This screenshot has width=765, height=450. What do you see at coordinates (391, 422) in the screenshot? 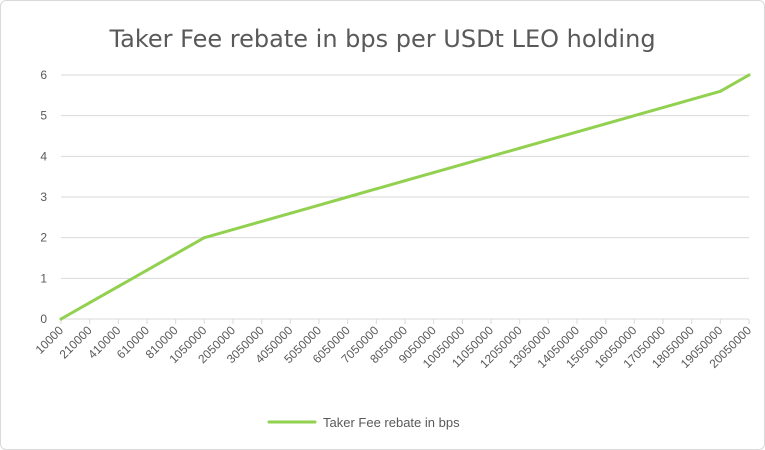
I see `legend-label: Taker Fee rebate in bps` at bounding box center [391, 422].